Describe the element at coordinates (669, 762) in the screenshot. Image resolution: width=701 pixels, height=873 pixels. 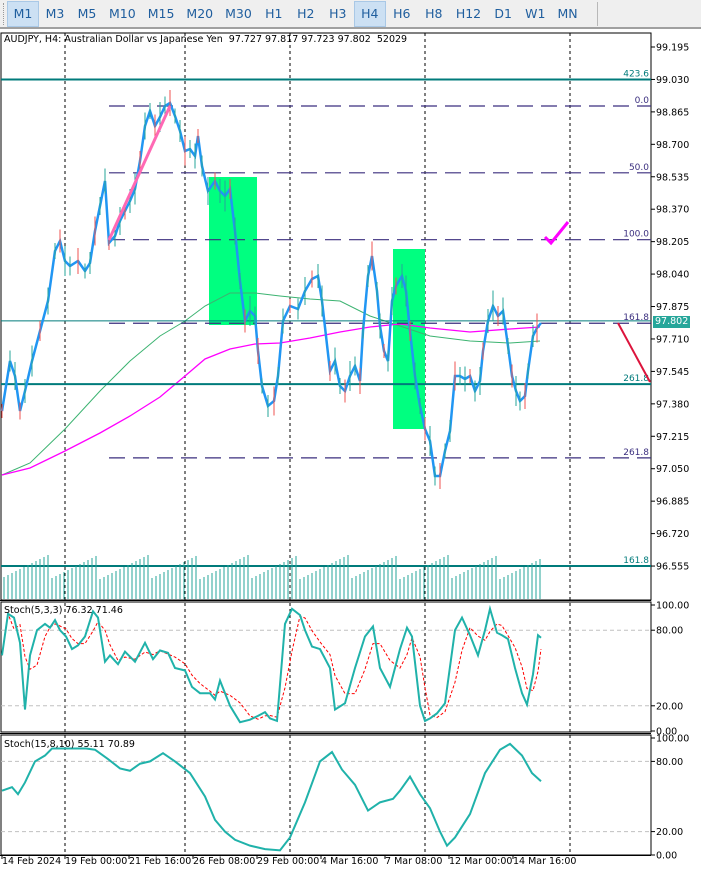
I see `stoch2-axis-label: 80.00` at that location.